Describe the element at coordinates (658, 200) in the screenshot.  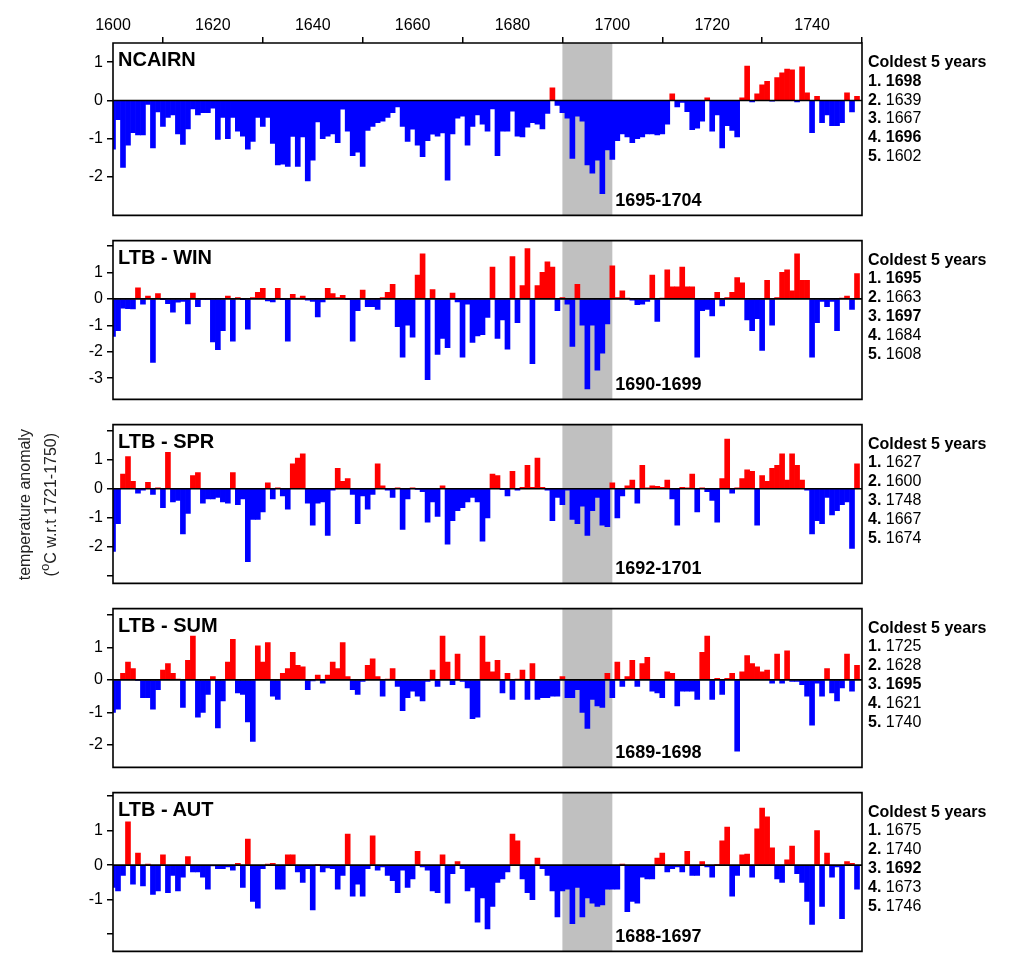
I see `annotation: 1695-1704` at that location.